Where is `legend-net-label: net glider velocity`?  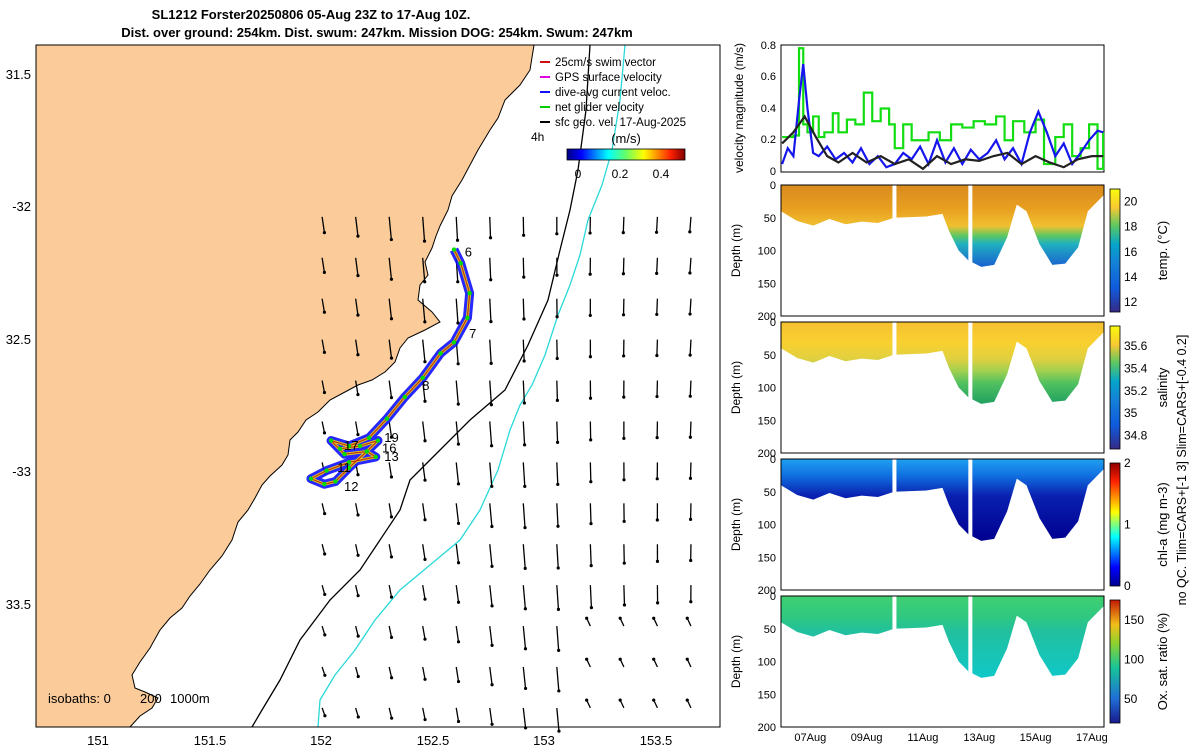
legend-net-label: net glider velocity is located at coordinates (599, 108).